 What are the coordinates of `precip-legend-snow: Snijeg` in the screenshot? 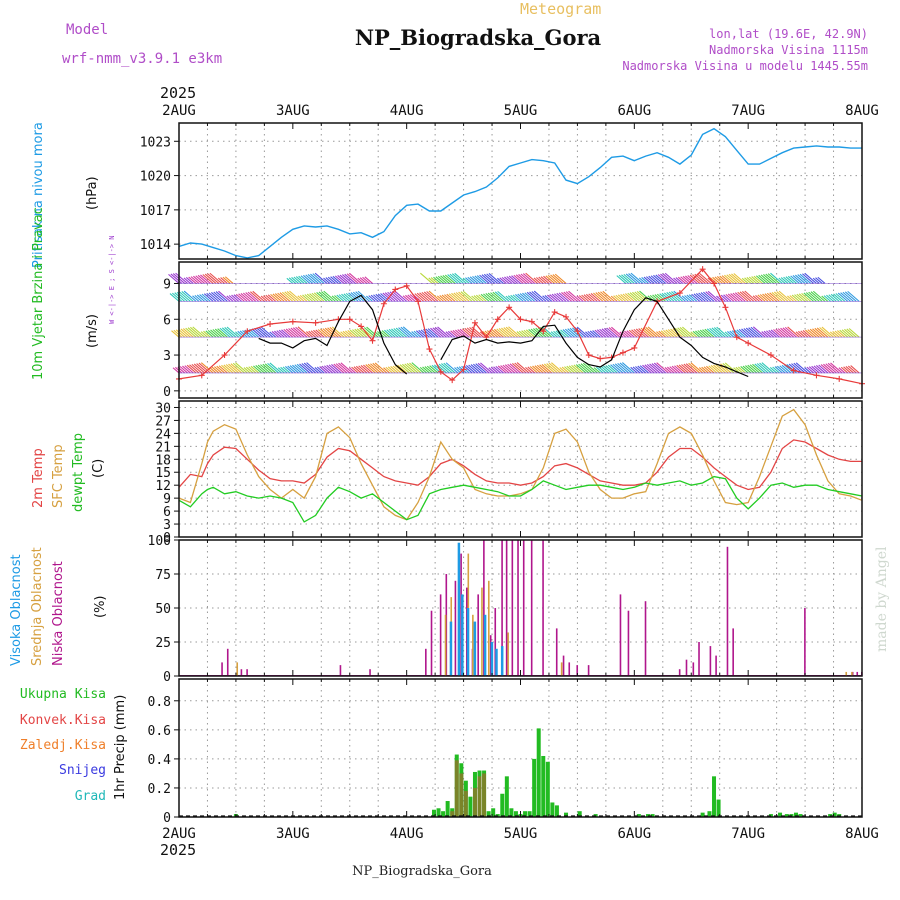 It's located at (82, 770).